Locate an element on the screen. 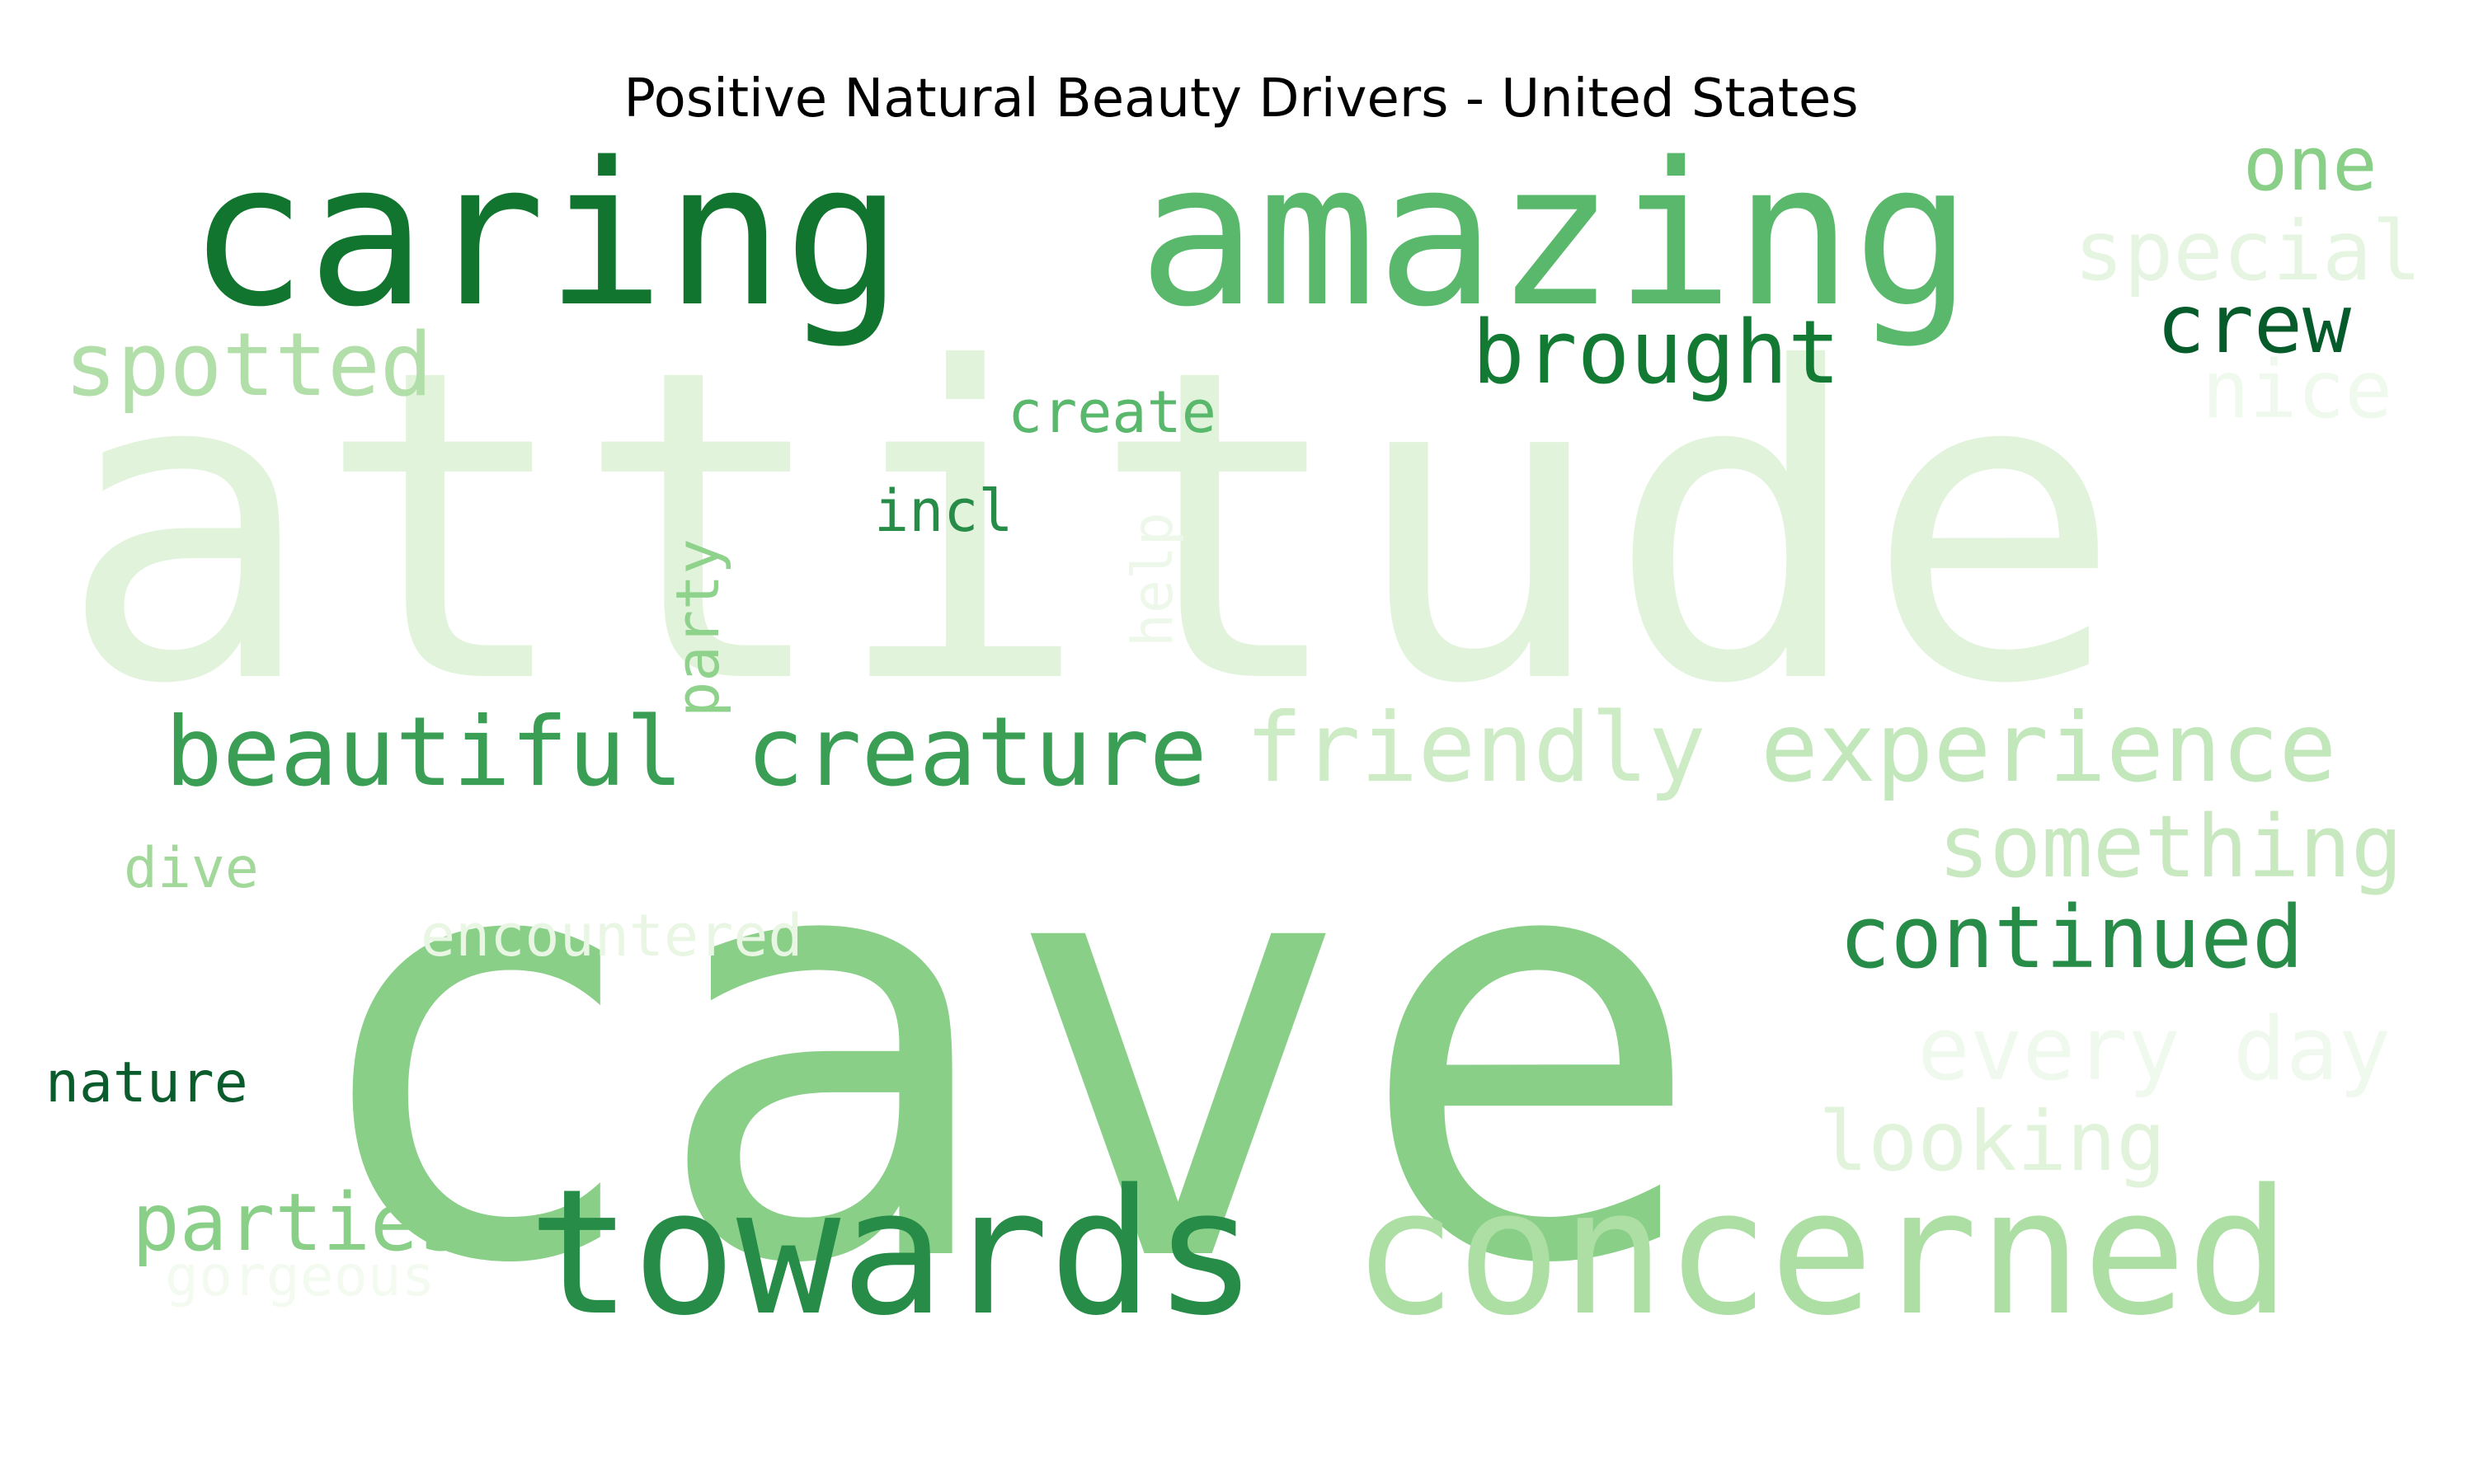  word-caring: caring is located at coordinates (545, 235).